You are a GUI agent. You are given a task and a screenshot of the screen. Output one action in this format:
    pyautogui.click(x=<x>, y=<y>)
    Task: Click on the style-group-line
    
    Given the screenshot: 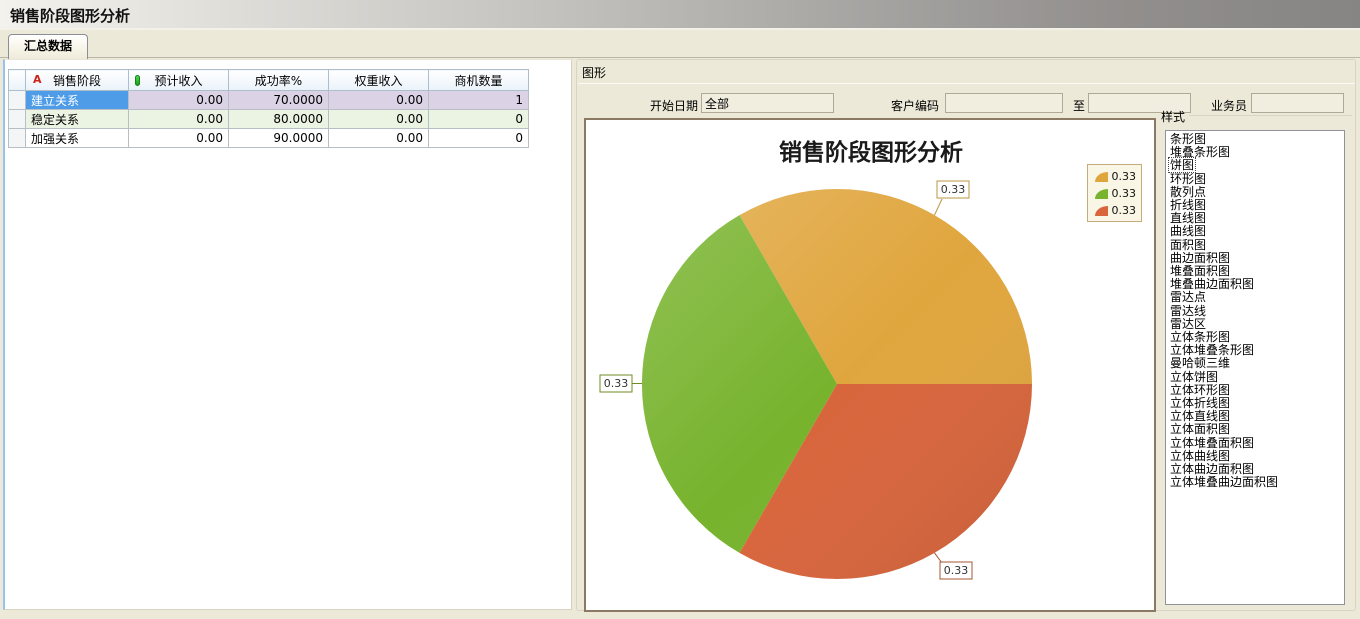 What is the action you would take?
    pyautogui.click(x=1270, y=115)
    